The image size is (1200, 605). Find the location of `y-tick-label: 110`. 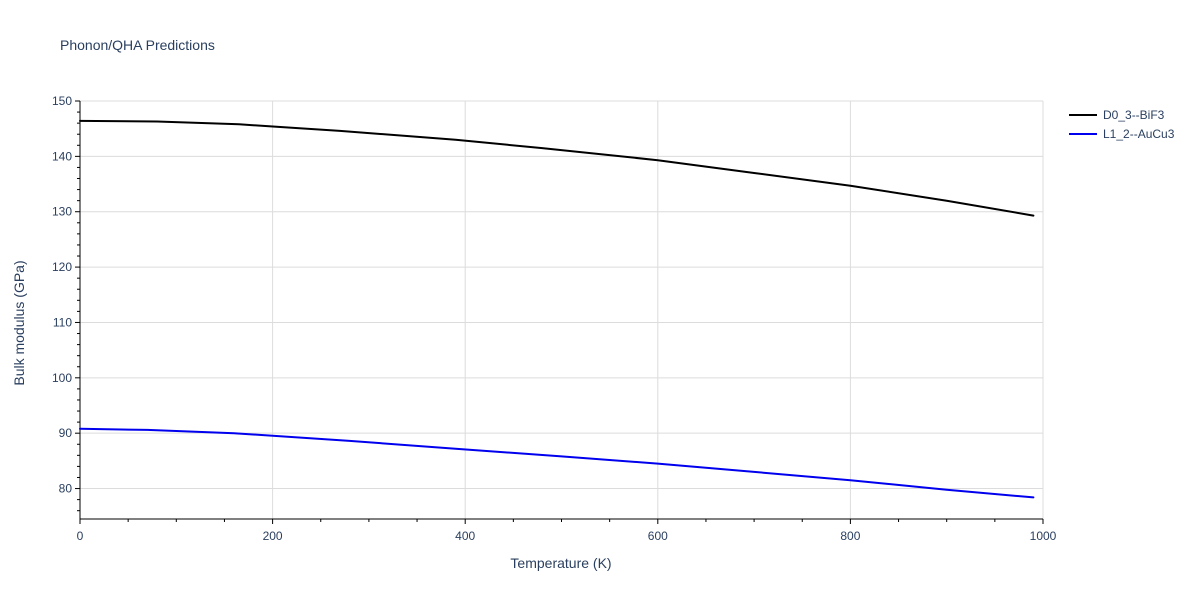

y-tick-label: 110 is located at coordinates (62, 322).